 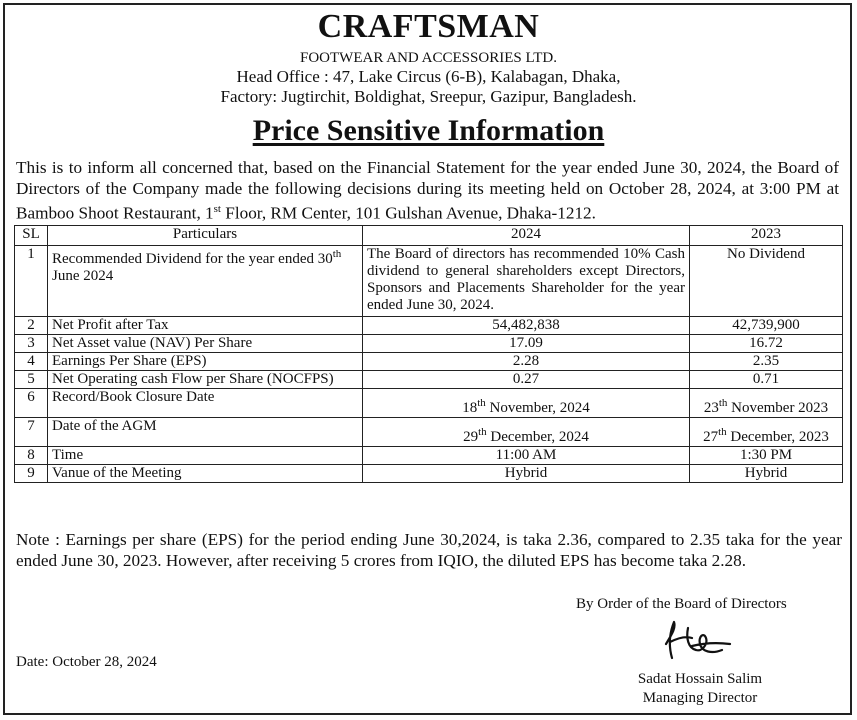 What do you see at coordinates (471, 437) in the screenshot?
I see `date-day: 29` at bounding box center [471, 437].